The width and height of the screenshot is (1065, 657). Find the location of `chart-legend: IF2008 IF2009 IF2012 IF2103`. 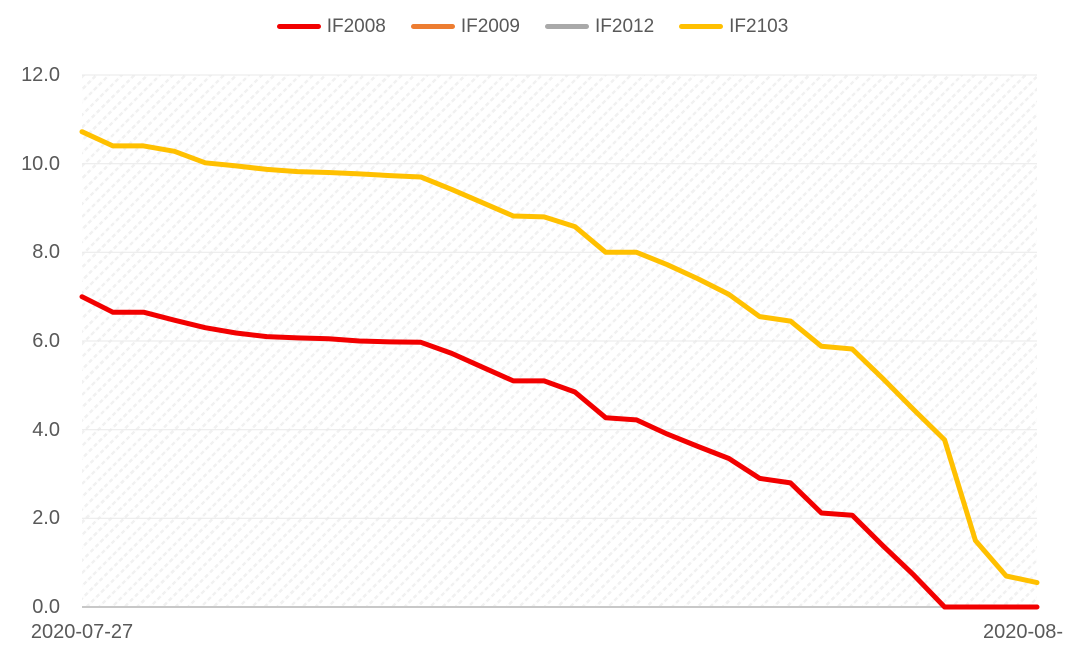

chart-legend: IF2008 IF2009 IF2012 IF2103 is located at coordinates (532, 26).